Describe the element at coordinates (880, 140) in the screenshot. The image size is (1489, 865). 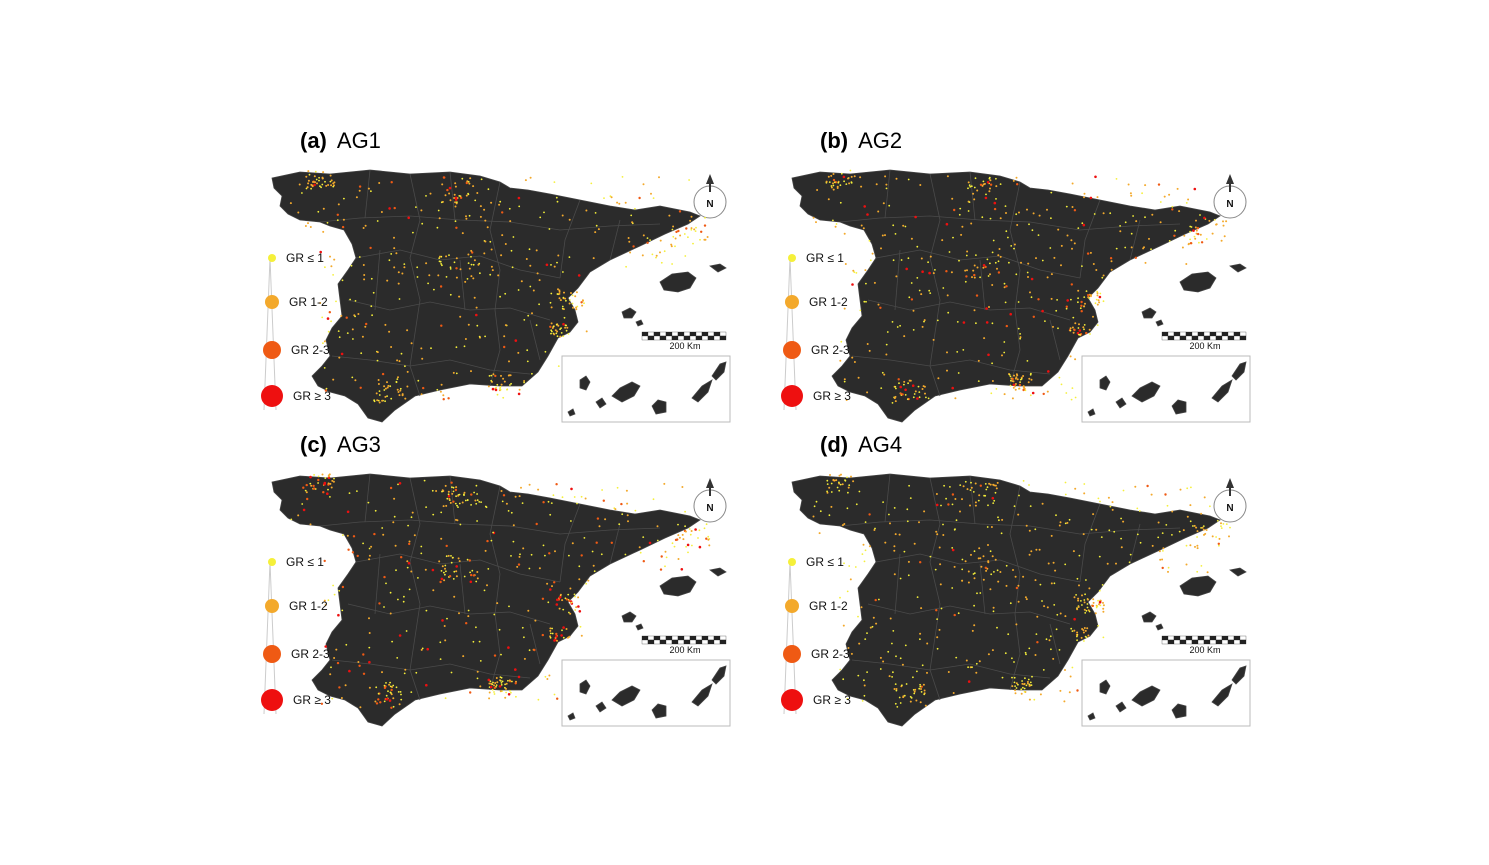
I see `panel-name: AG2` at that location.